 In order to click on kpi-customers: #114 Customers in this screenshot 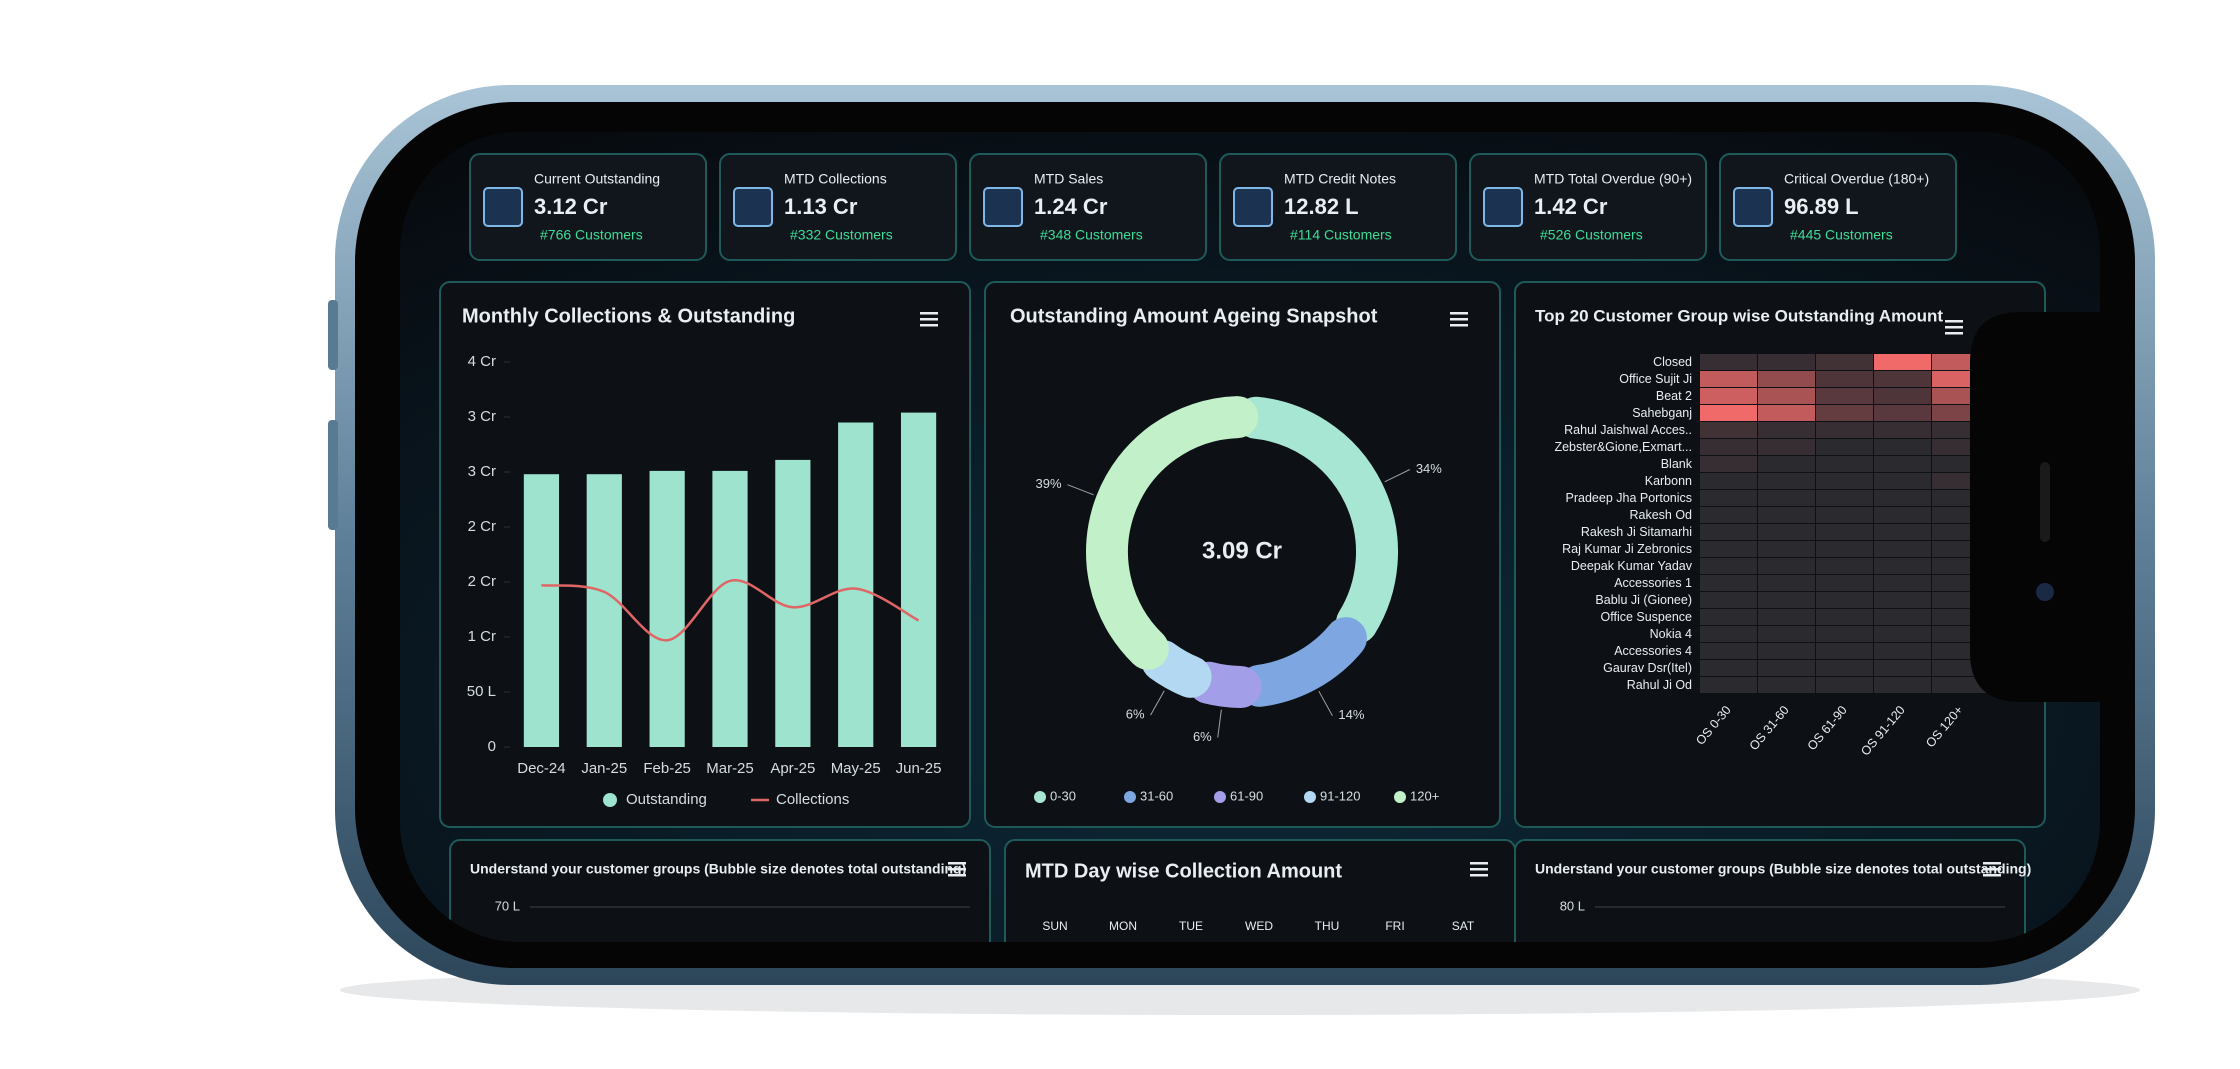, I will do `click(1341, 235)`.